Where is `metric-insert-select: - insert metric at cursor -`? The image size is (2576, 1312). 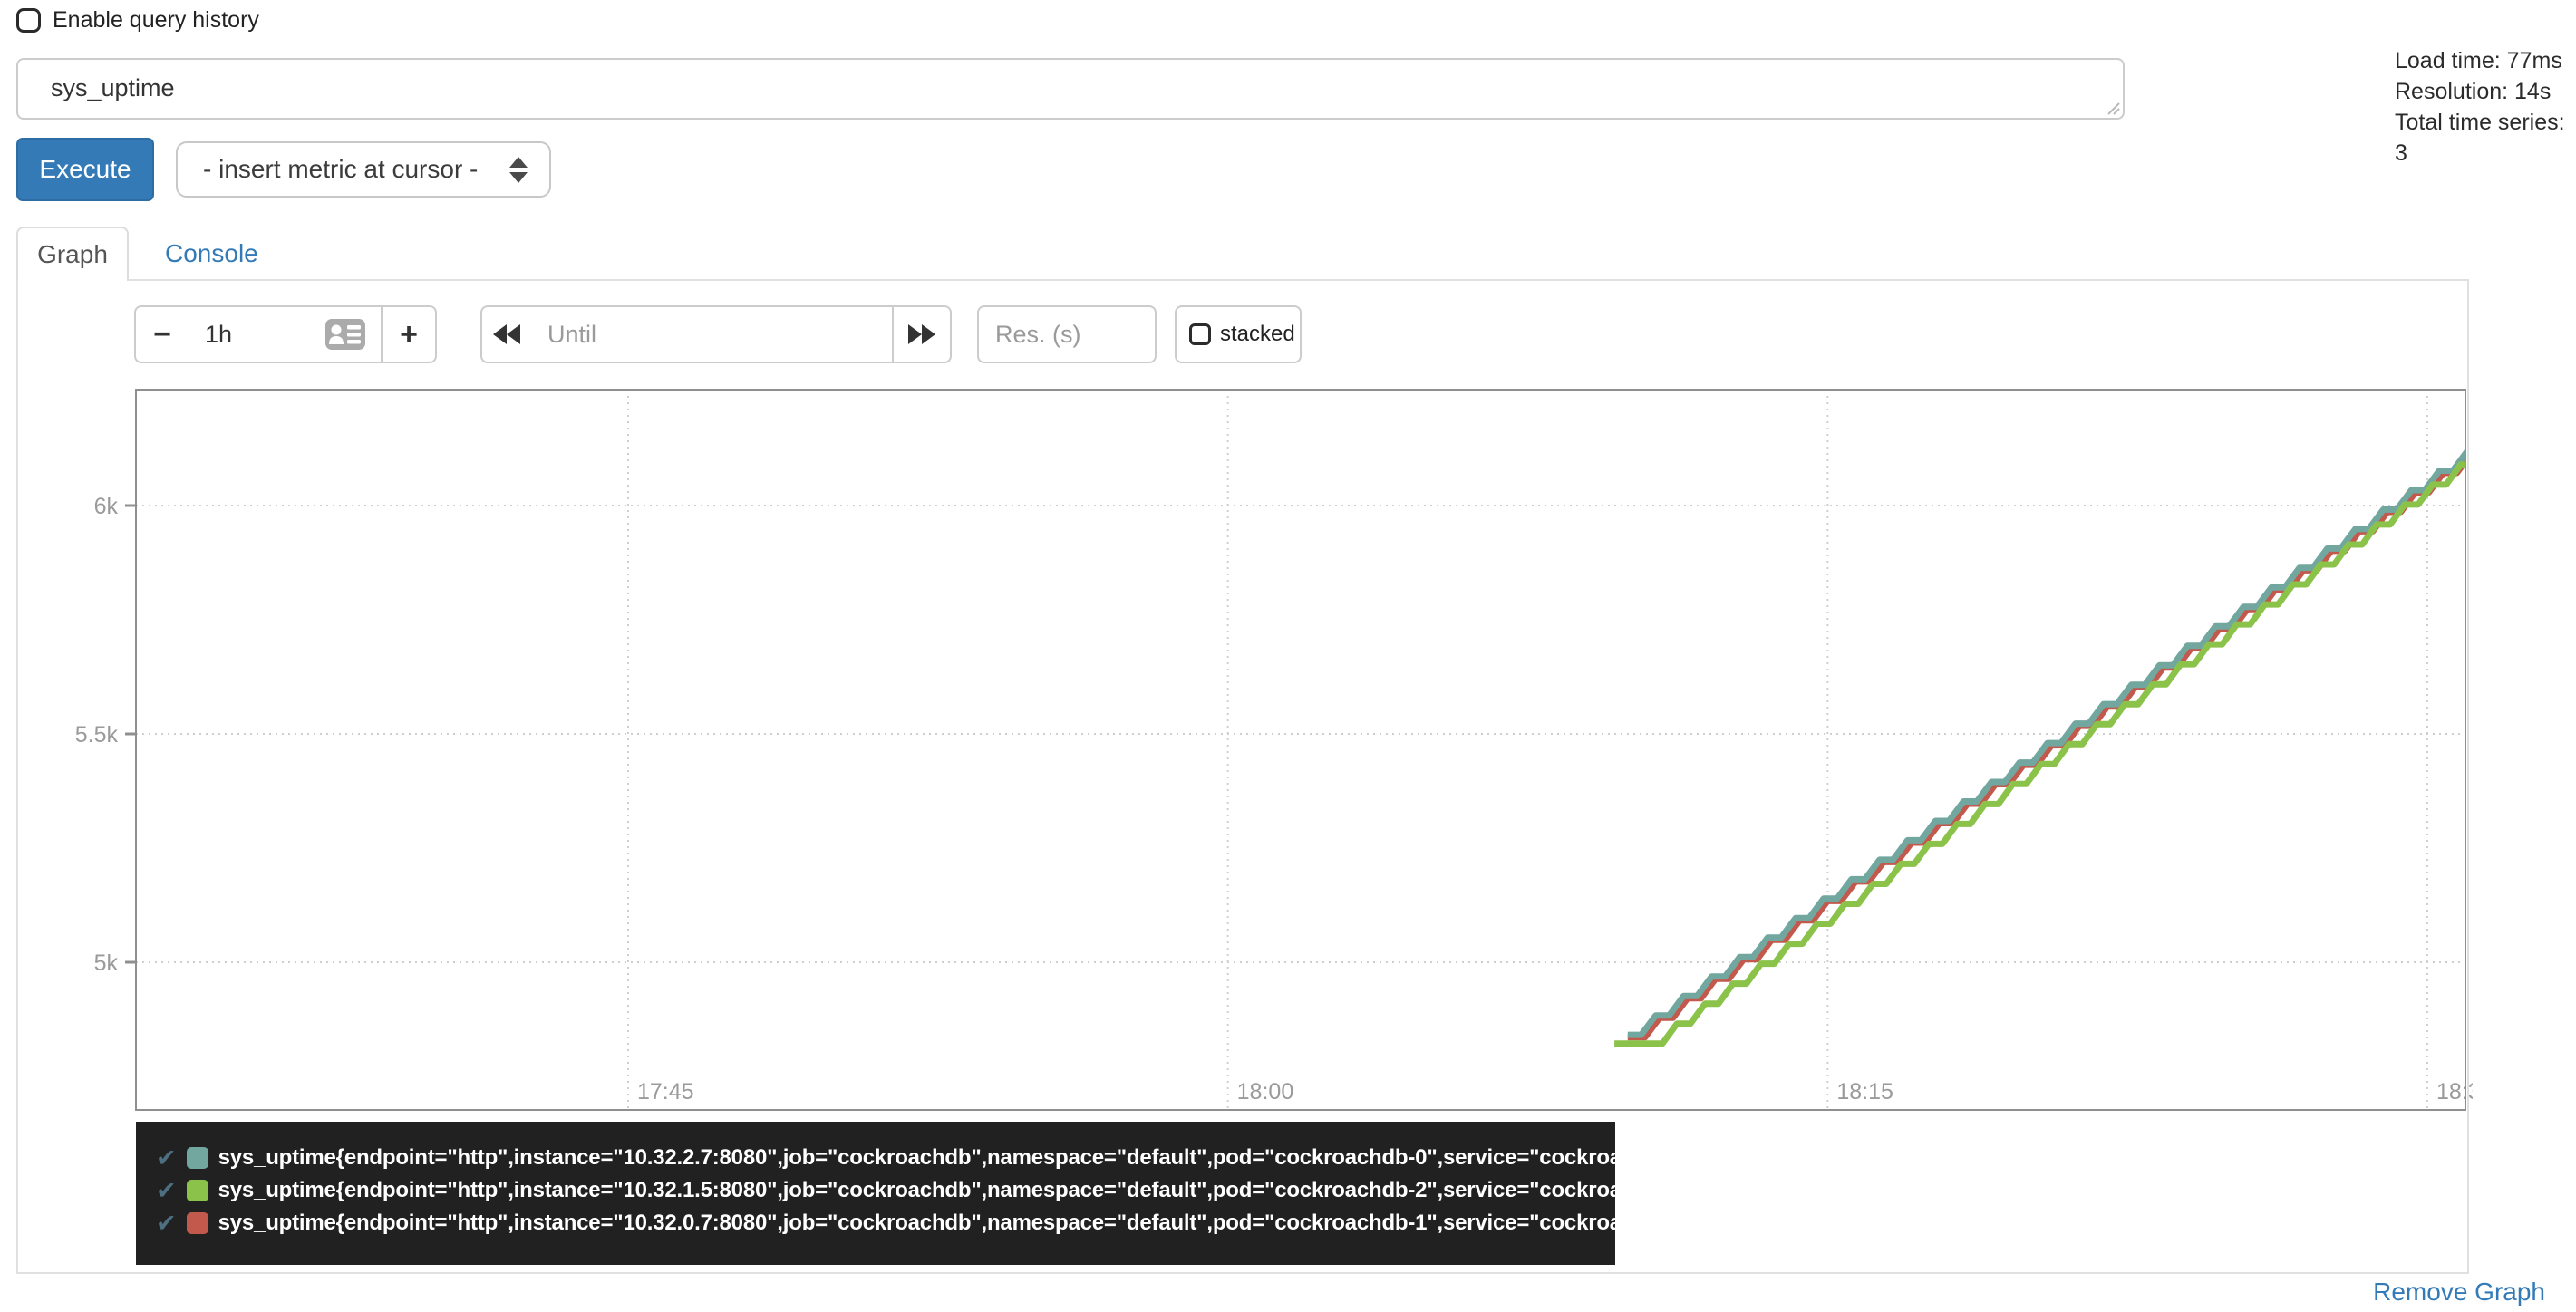
metric-insert-select: - insert metric at cursor - is located at coordinates (363, 170).